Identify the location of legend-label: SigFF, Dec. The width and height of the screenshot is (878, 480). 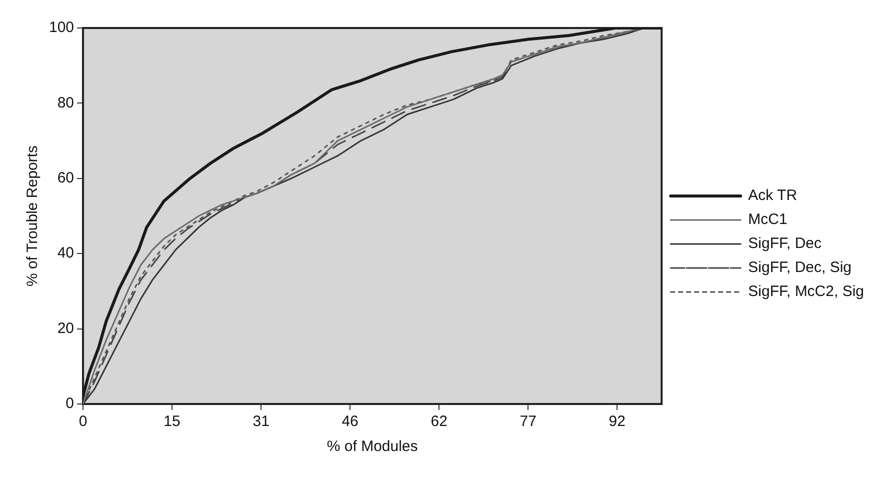
(785, 243).